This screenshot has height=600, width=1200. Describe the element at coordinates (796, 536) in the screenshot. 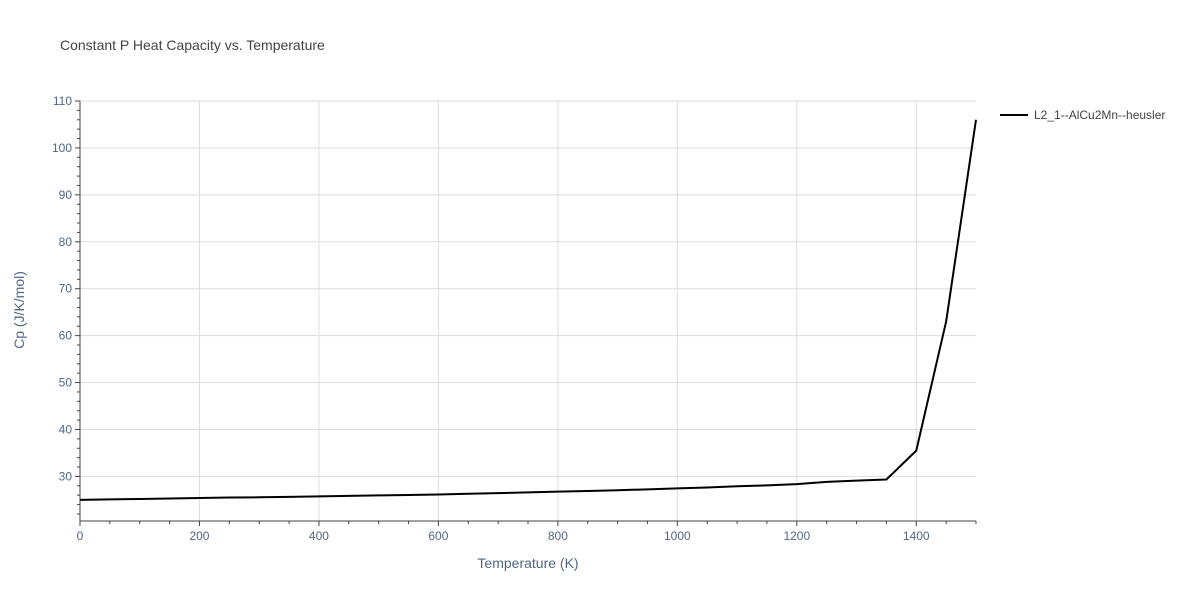

I see `x-tick-label: 1200` at that location.